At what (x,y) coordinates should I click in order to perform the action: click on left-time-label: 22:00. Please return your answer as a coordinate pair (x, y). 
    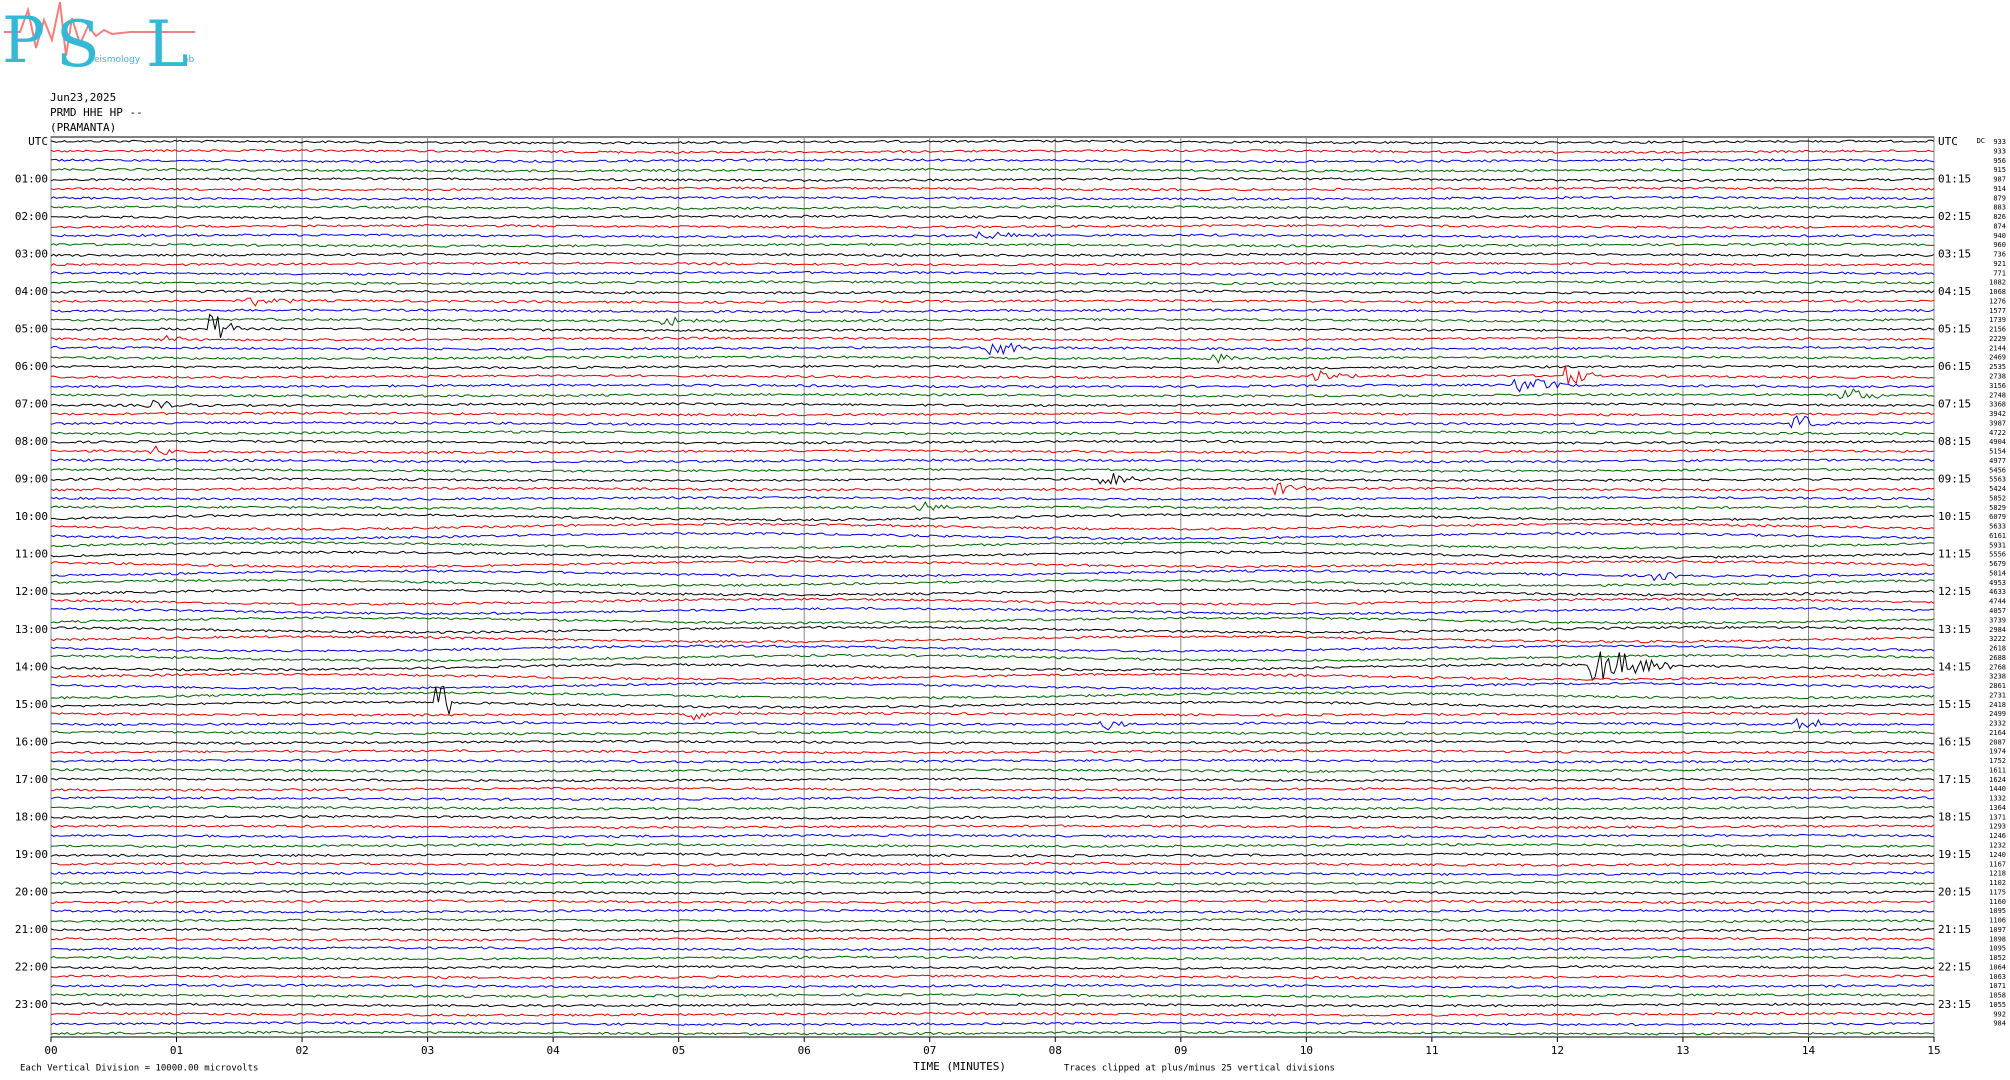
    Looking at the image, I should click on (31, 966).